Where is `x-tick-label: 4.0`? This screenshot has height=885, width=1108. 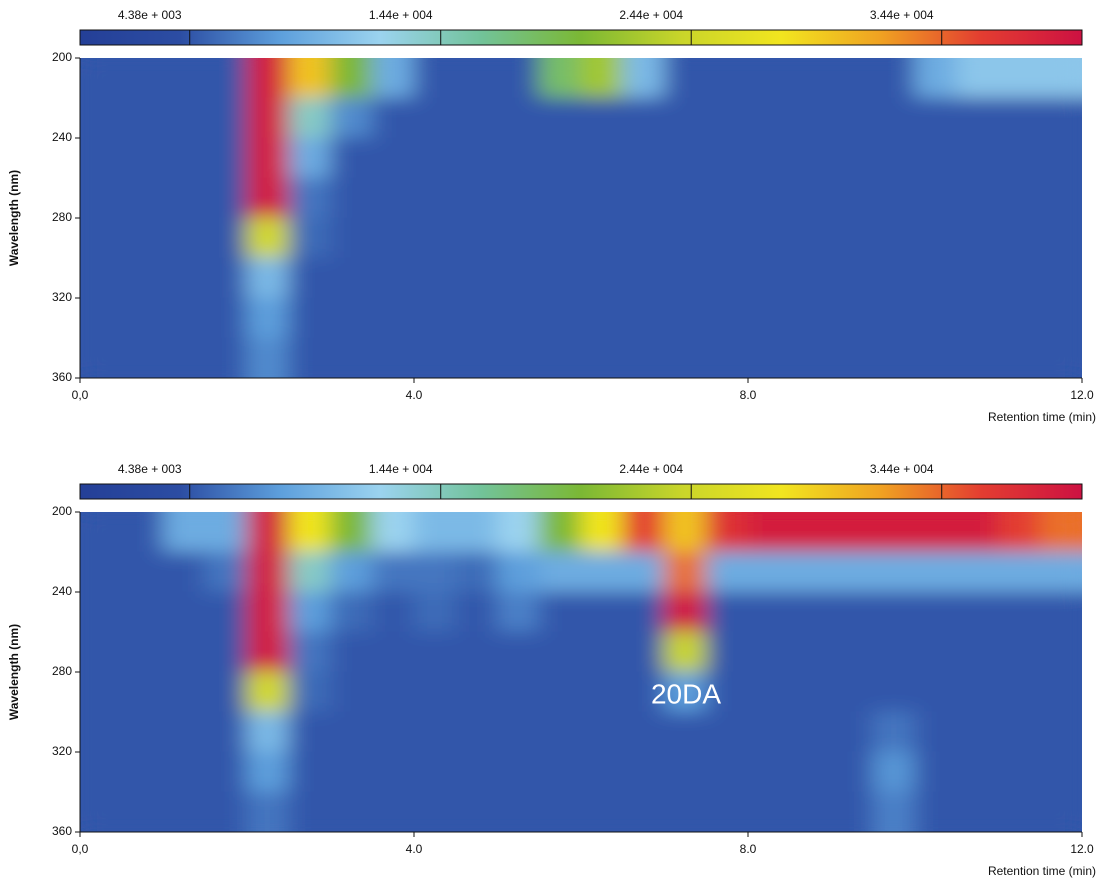
x-tick-label: 4.0 is located at coordinates (414, 395).